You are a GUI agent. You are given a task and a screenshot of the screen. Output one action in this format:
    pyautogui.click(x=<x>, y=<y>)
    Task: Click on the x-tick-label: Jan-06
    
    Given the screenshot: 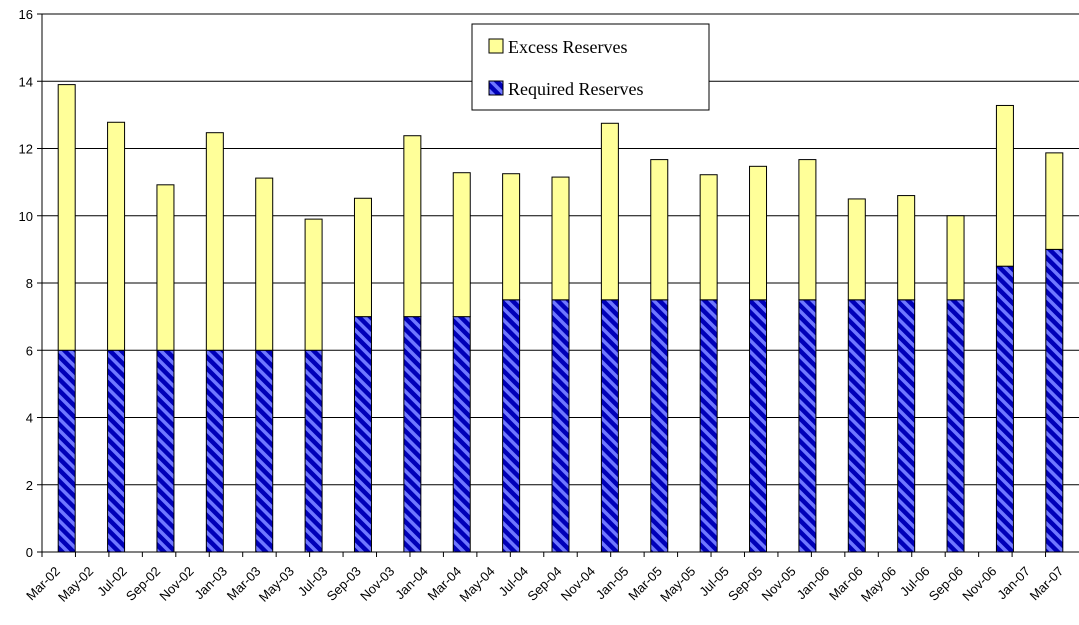 What is the action you would take?
    pyautogui.click(x=813, y=583)
    